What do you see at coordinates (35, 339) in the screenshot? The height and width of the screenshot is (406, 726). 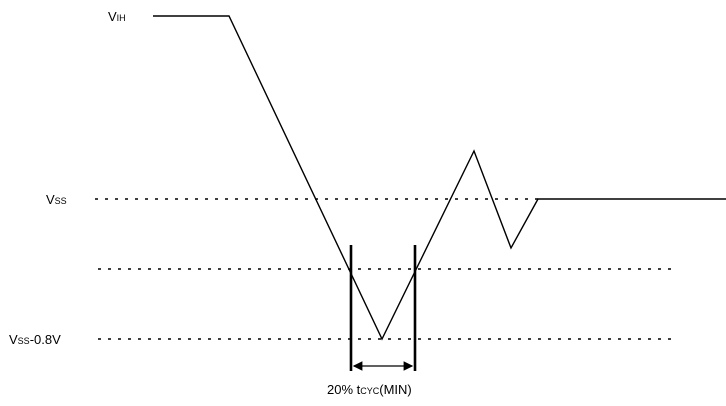 I see `vss-minus-label: VSS-0.8V` at bounding box center [35, 339].